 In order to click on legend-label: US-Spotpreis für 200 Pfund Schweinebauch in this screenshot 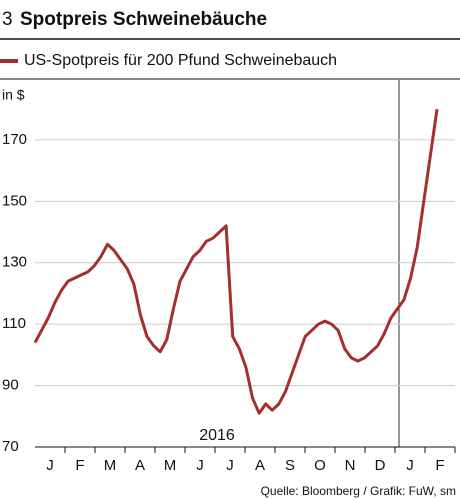, I will do `click(180, 60)`.